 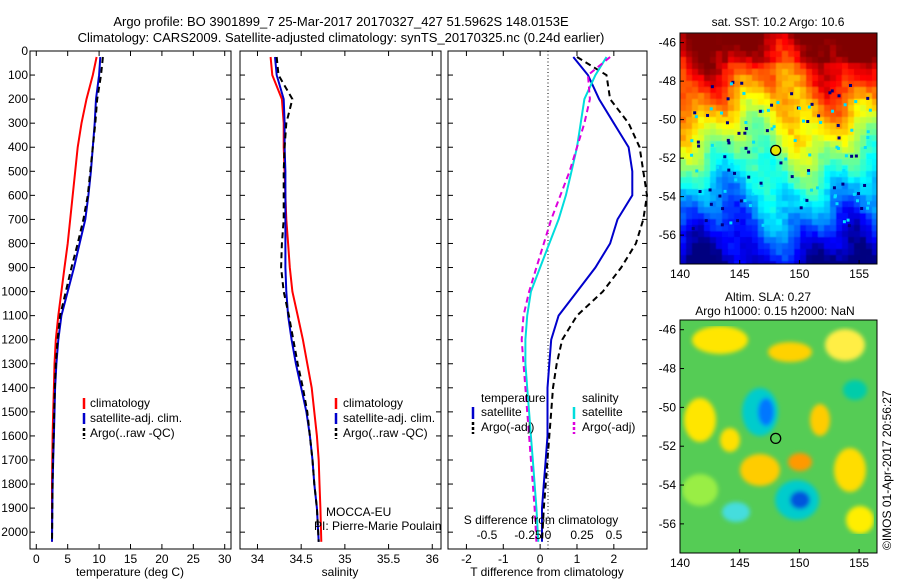 I want to click on map-y-tick-label: -52, so click(x=668, y=158).